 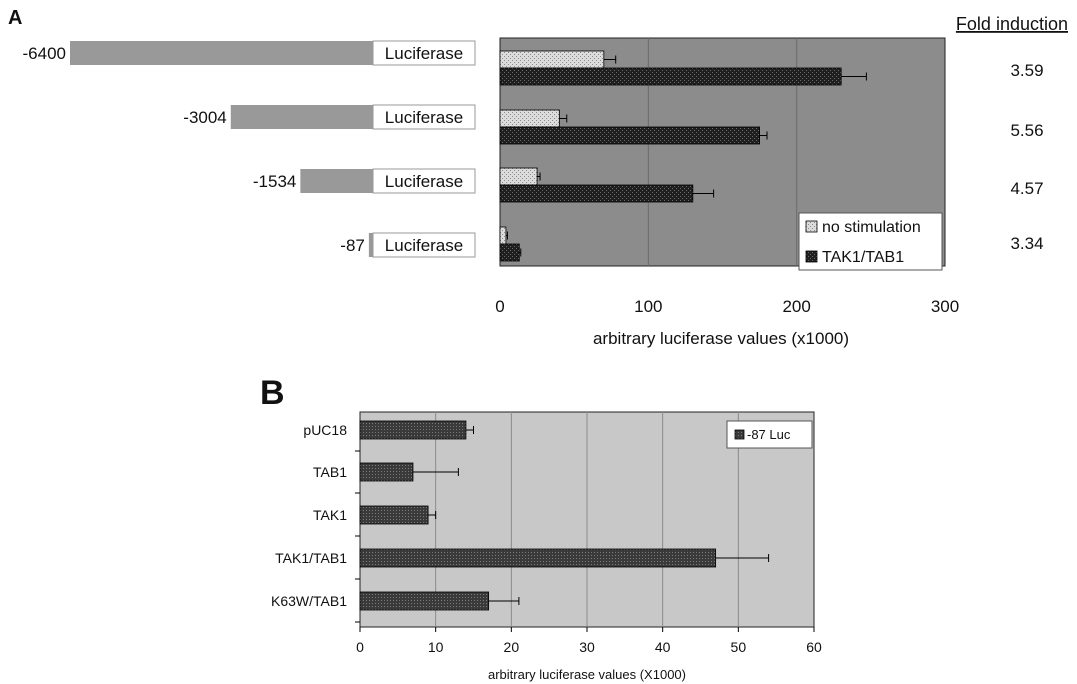 What do you see at coordinates (272, 393) in the screenshot?
I see `panel-b-label: B` at bounding box center [272, 393].